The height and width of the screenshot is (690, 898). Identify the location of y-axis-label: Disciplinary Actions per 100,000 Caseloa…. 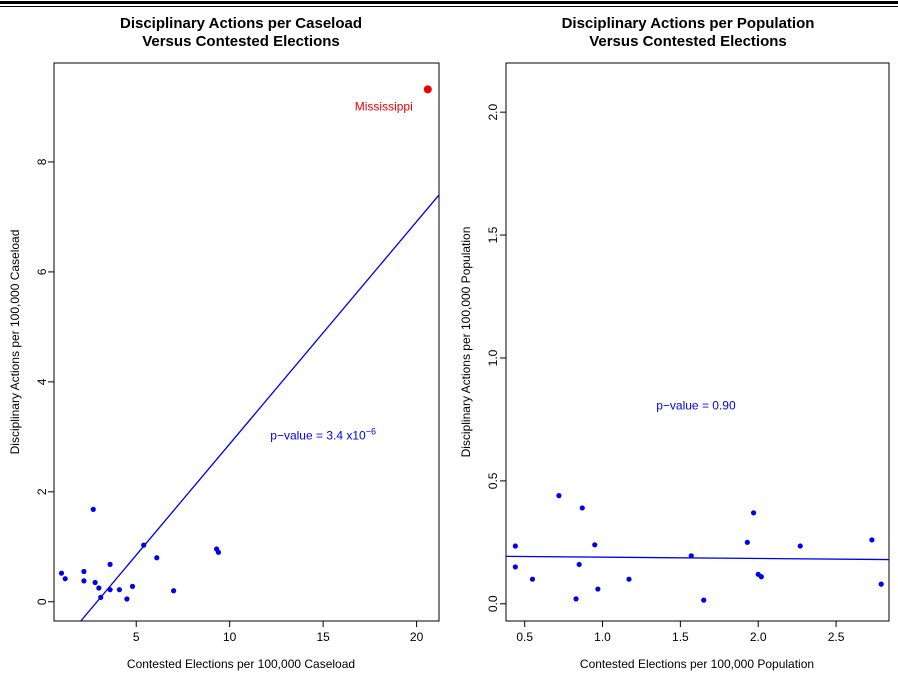
(15, 342).